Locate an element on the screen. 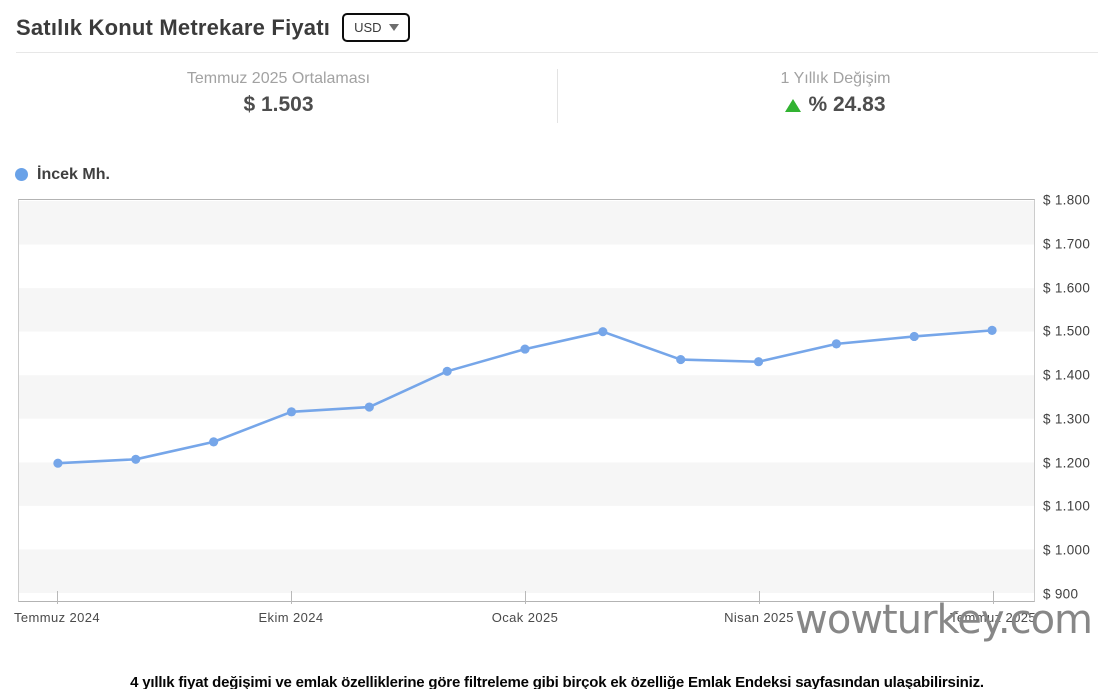  stat-average-value: $ 1.503 is located at coordinates (278, 104).